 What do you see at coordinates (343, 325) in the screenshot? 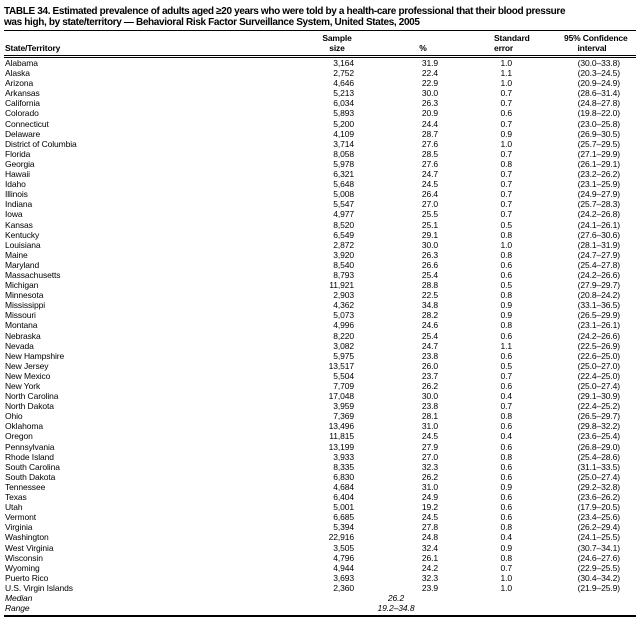
I see `cell-sample-size: 4,996` at bounding box center [343, 325].